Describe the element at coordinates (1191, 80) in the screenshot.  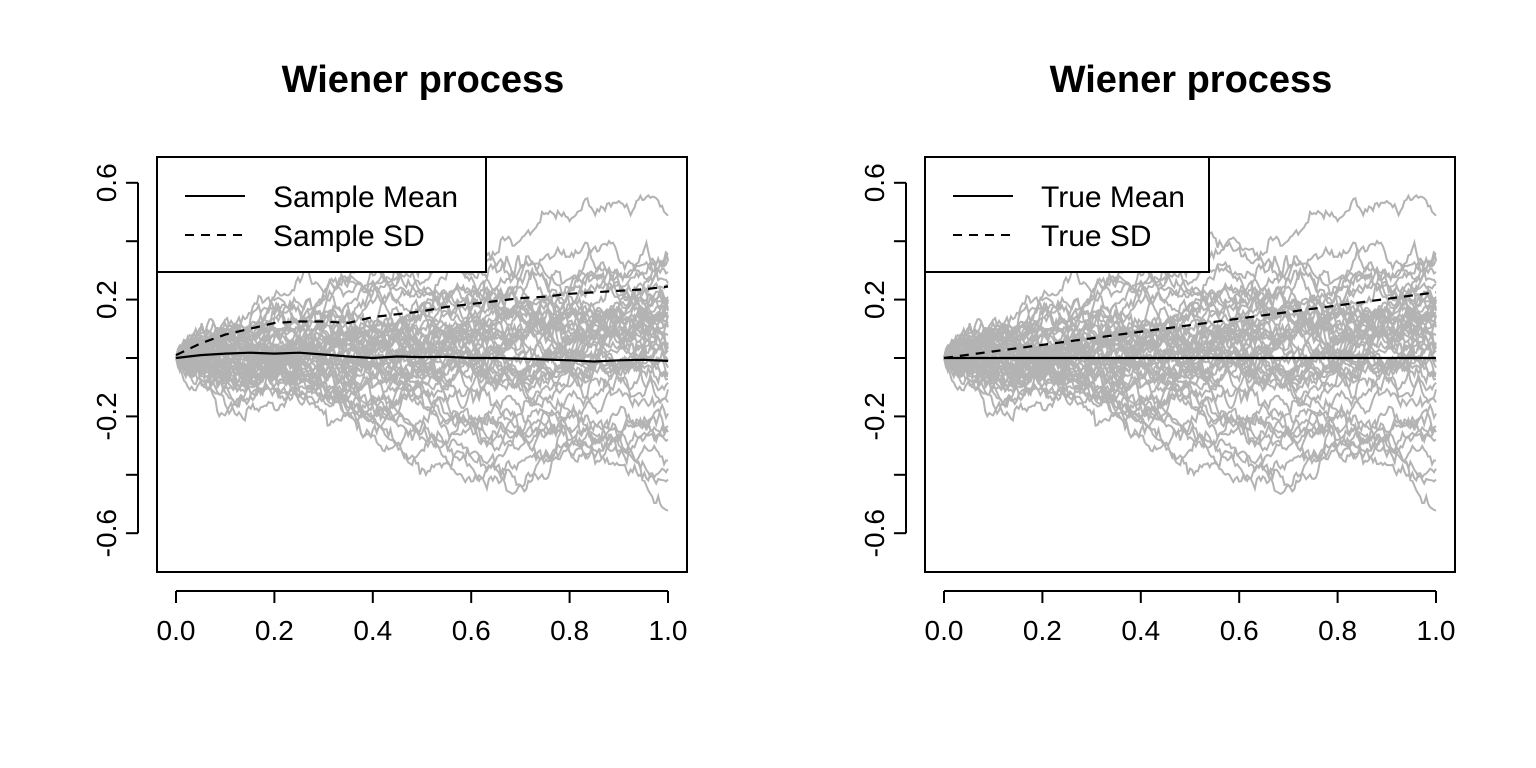
I see `right-chart-title: Wiener process` at that location.